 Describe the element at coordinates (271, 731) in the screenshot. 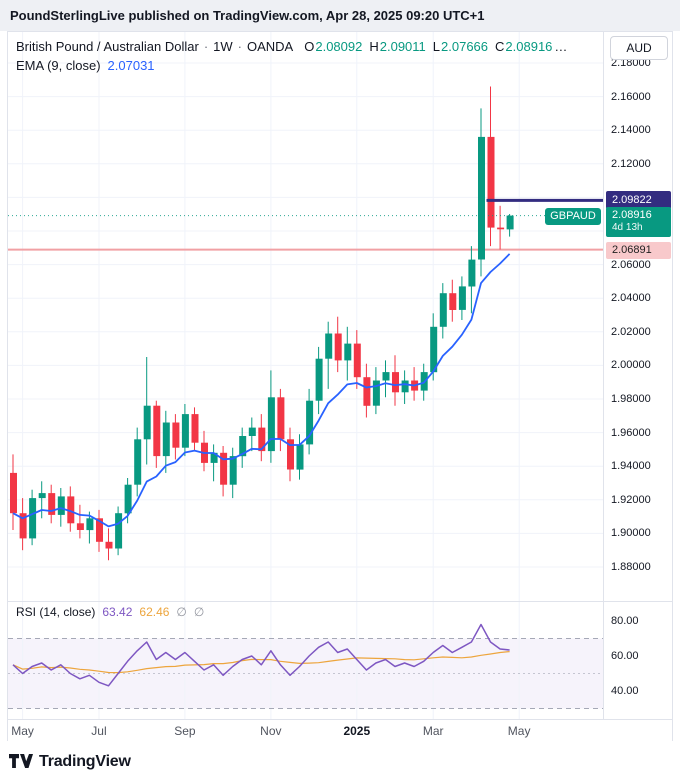

I see `time-tick-label: Nov` at that location.